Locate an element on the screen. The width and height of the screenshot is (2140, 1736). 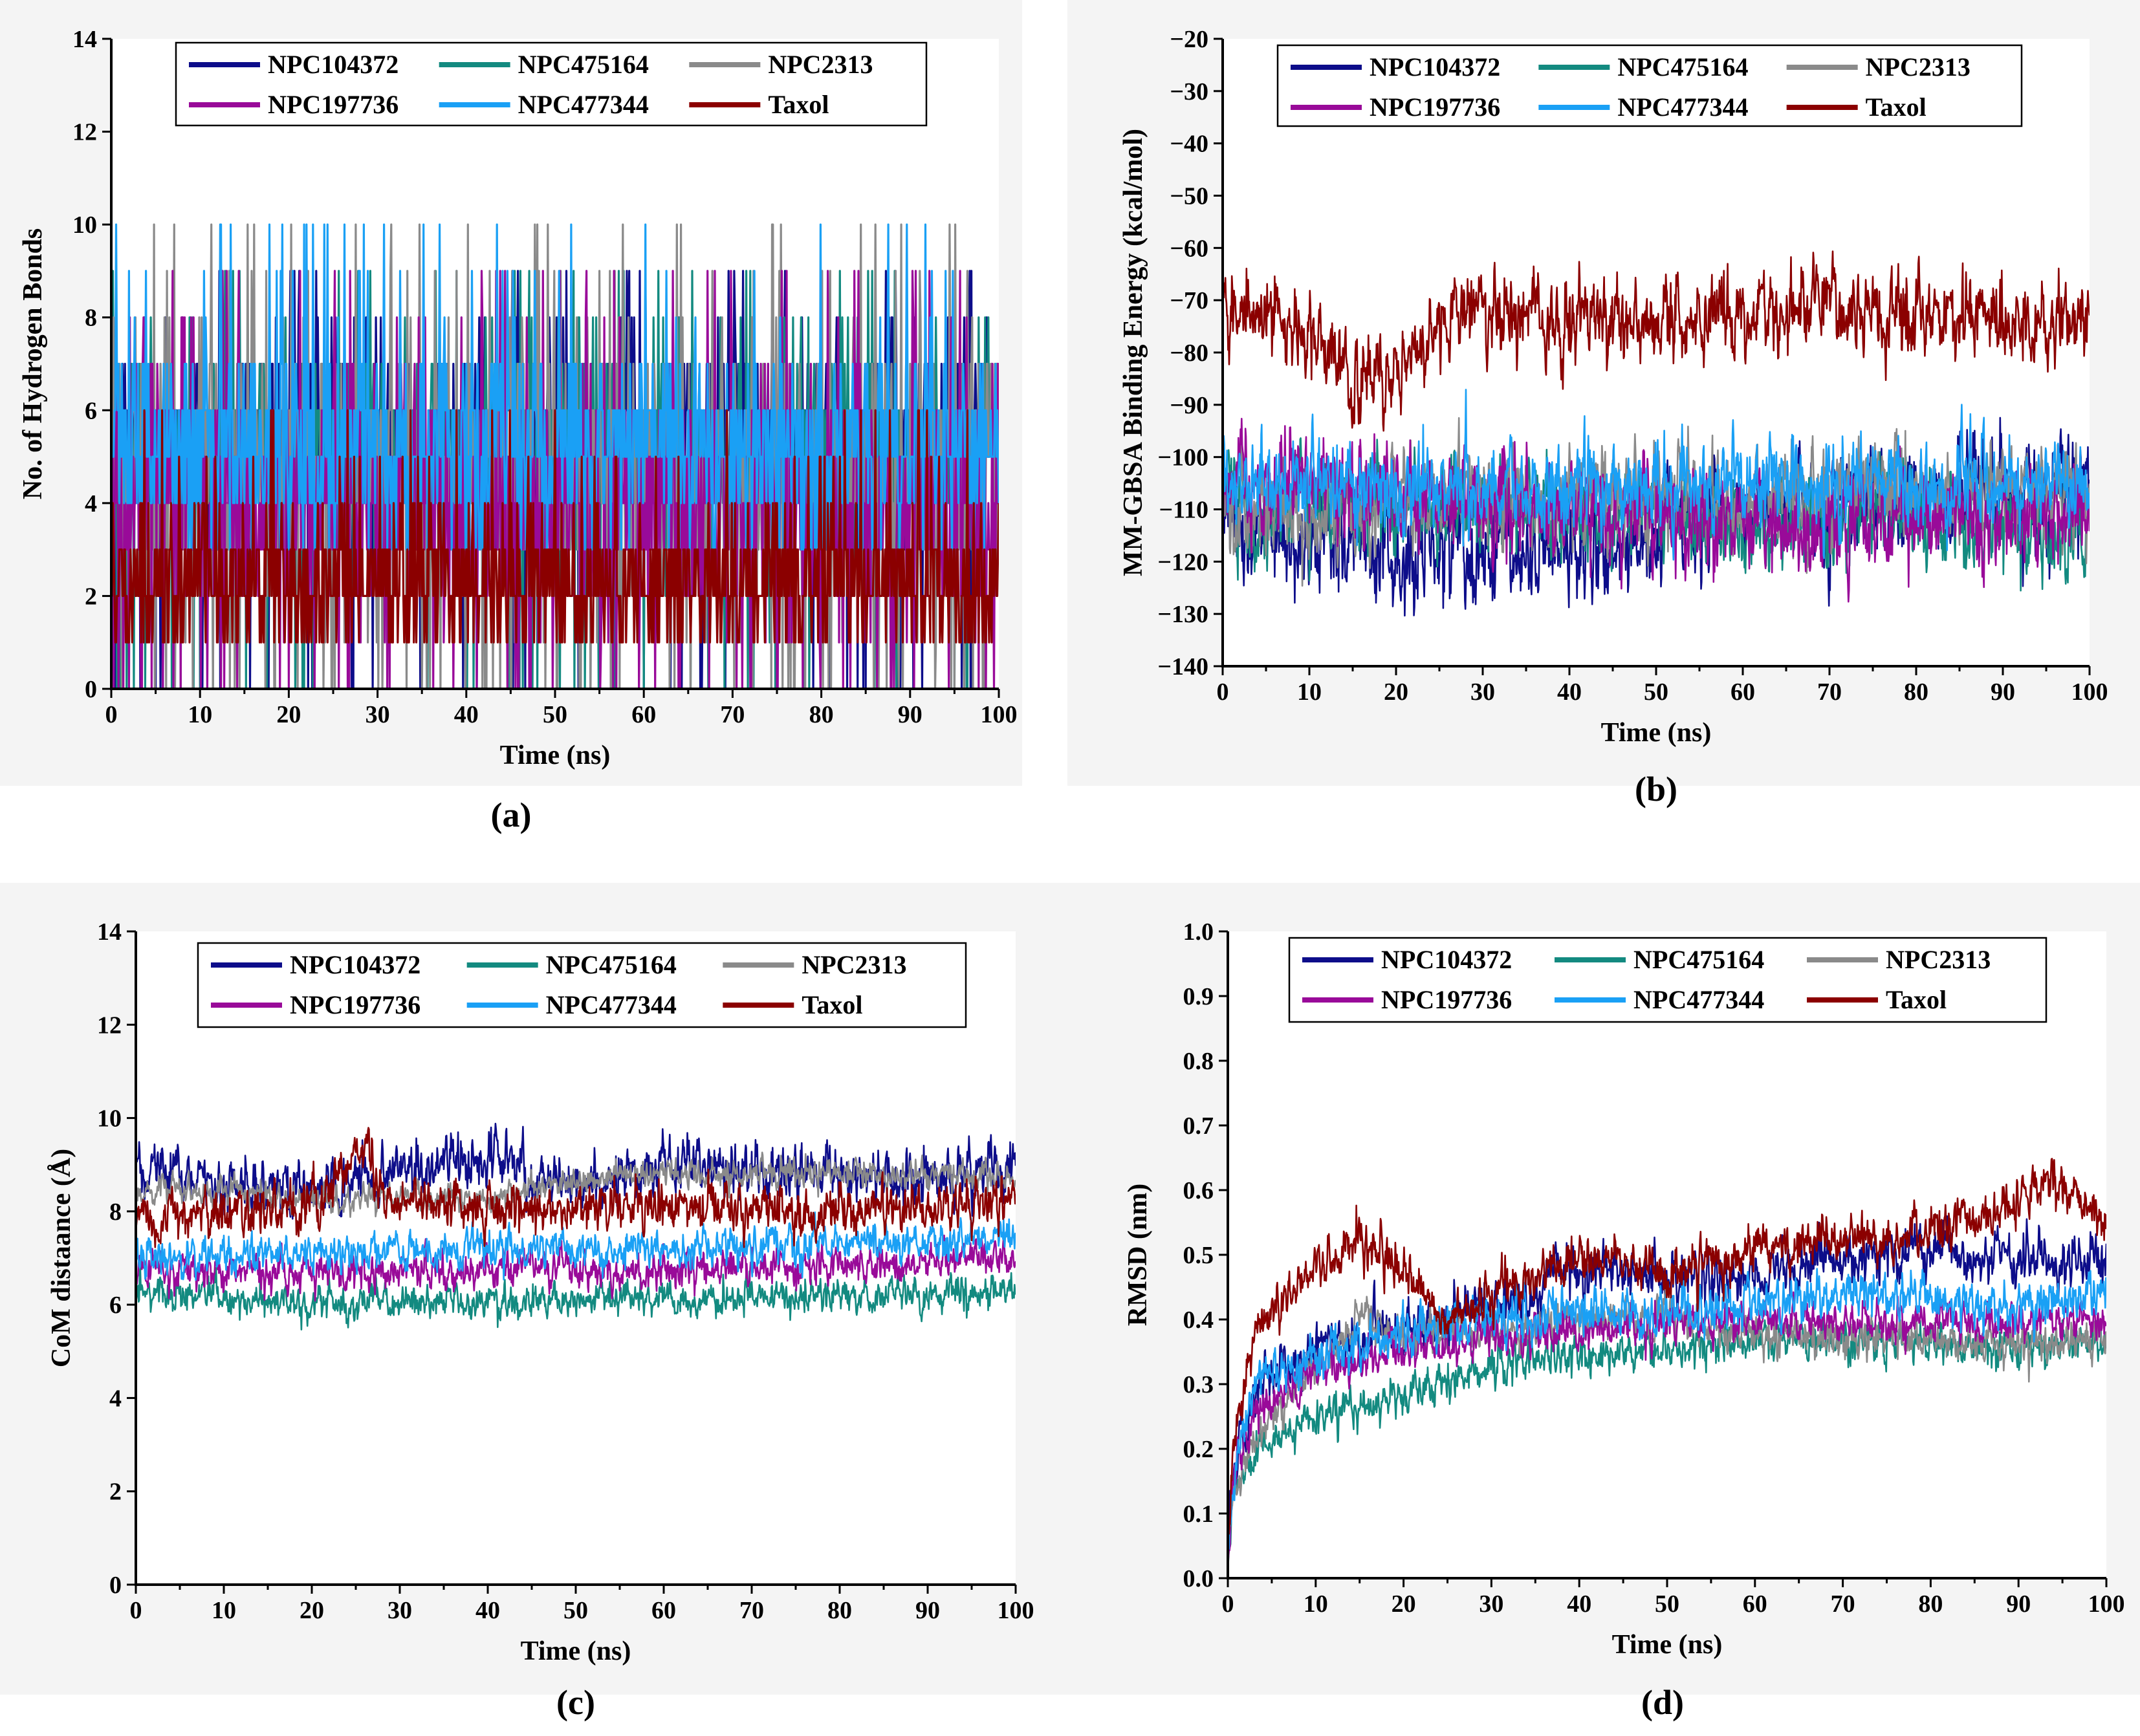
panel-caption: (c) is located at coordinates (576, 1702).